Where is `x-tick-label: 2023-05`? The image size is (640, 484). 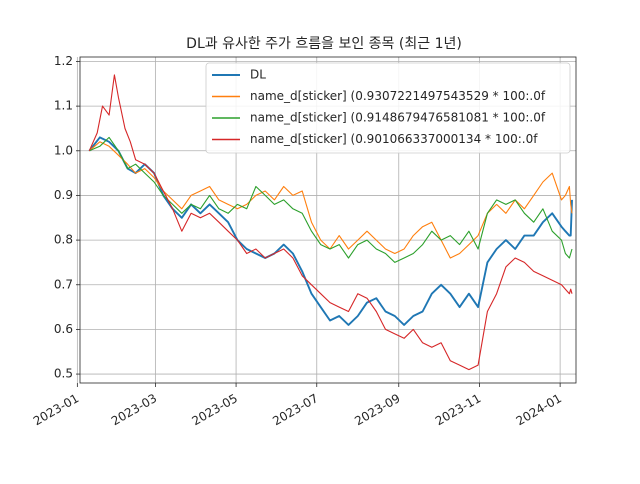 x-tick-label: 2023-05 is located at coordinates (215, 409).